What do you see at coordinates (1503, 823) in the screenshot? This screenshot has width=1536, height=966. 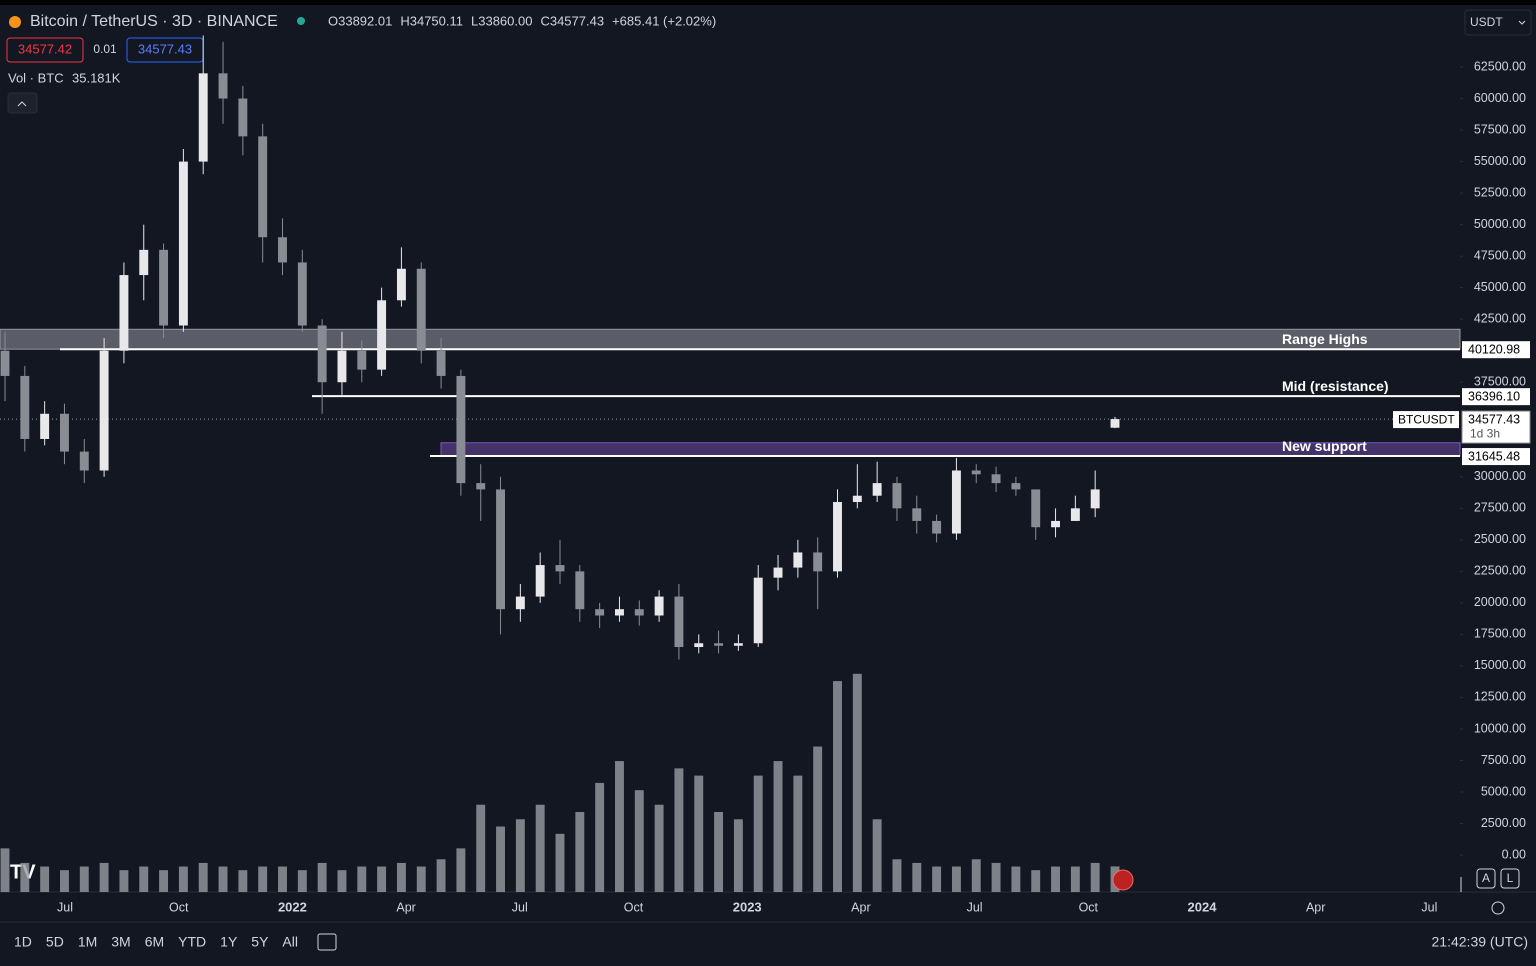 I see `y-tick-label: 2500.00` at bounding box center [1503, 823].